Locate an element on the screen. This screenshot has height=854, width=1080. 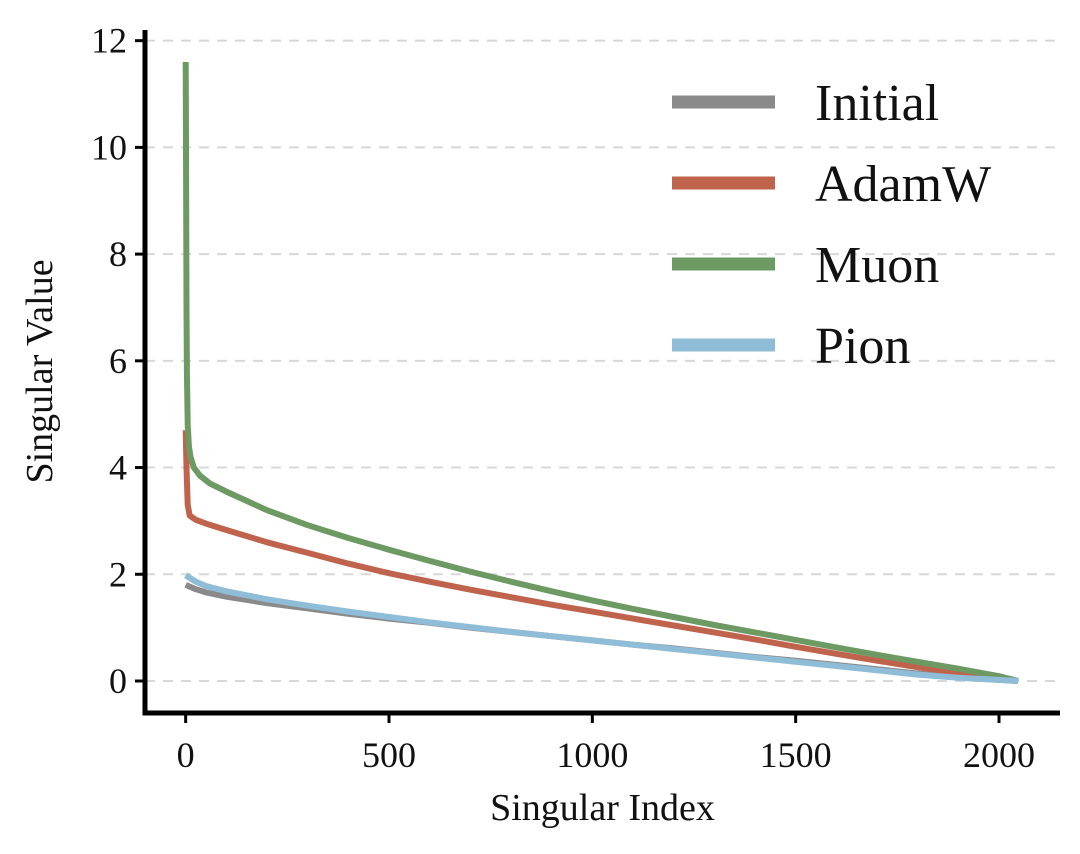
legend-label-adamw: AdamW is located at coordinates (903, 184).